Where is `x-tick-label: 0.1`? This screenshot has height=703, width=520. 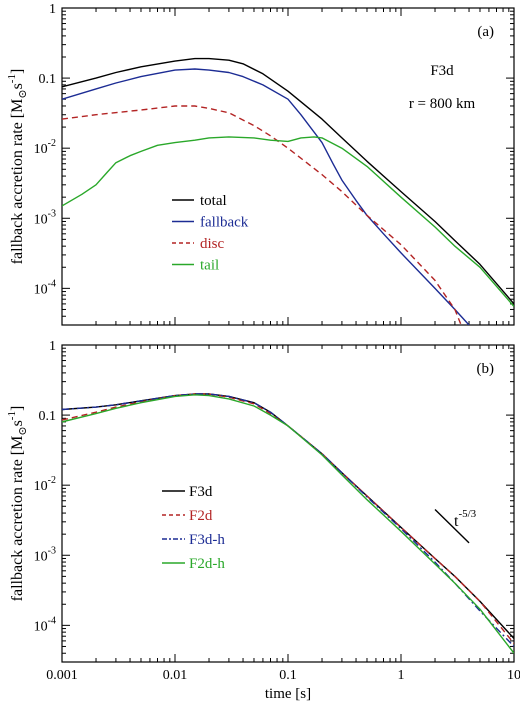 x-tick-label: 0.1 is located at coordinates (288, 675).